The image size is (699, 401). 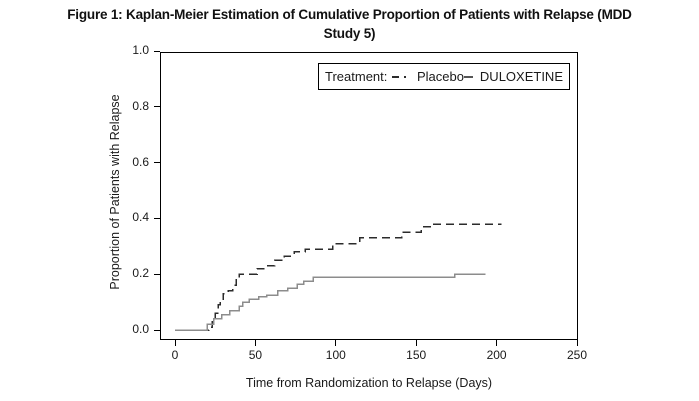 What do you see at coordinates (115, 192) in the screenshot?
I see `y-axis-label: Proportion of Patients with Relapse` at bounding box center [115, 192].